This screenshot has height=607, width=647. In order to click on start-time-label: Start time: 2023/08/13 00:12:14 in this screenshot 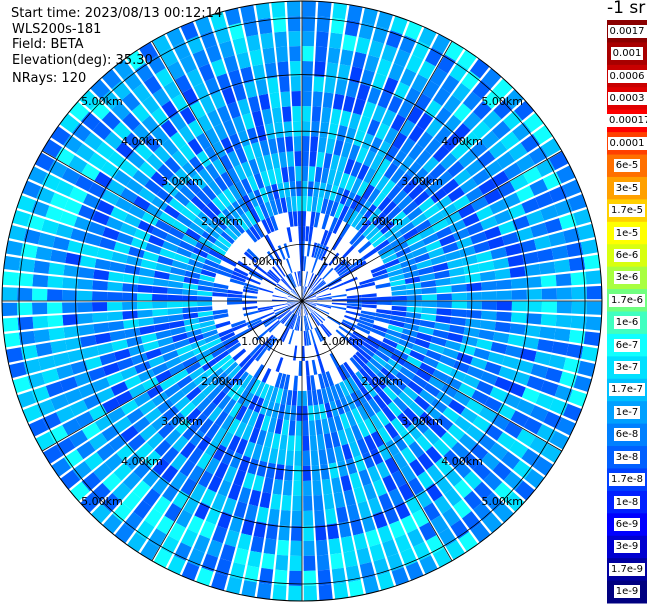, I will do `click(117, 13)`.